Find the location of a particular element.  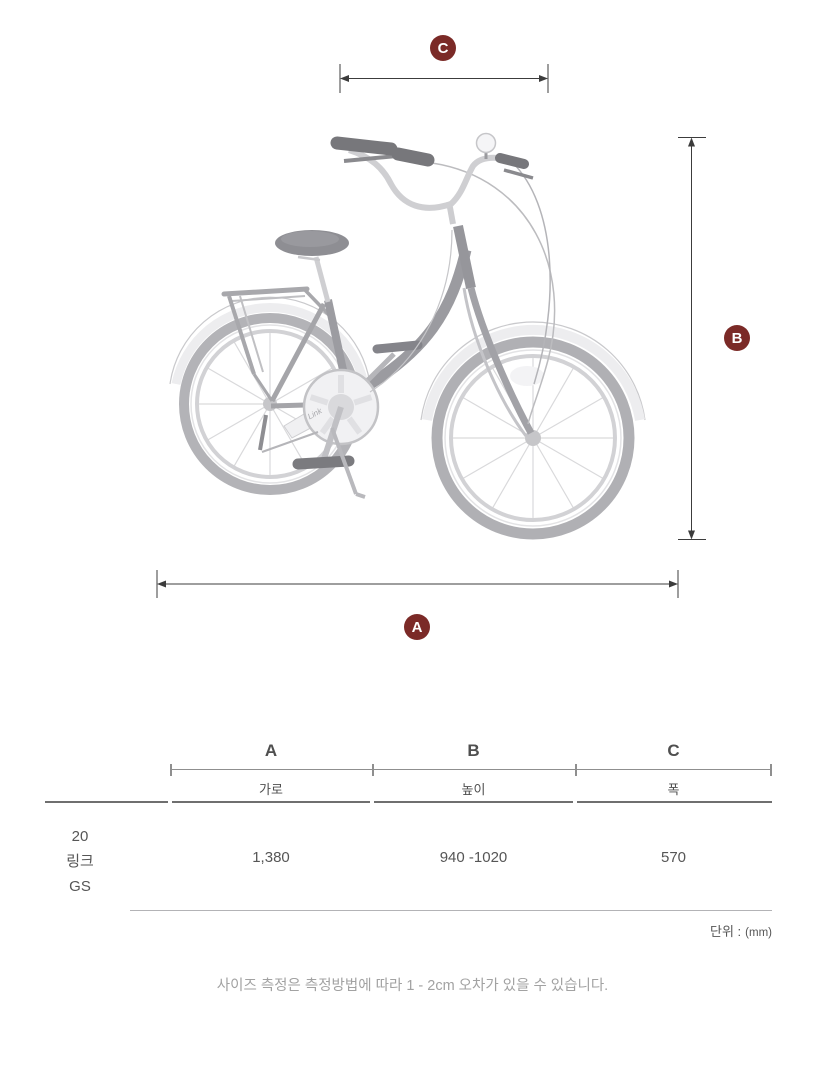

model-name-cell: 20 링크 GS is located at coordinates (80, 861).